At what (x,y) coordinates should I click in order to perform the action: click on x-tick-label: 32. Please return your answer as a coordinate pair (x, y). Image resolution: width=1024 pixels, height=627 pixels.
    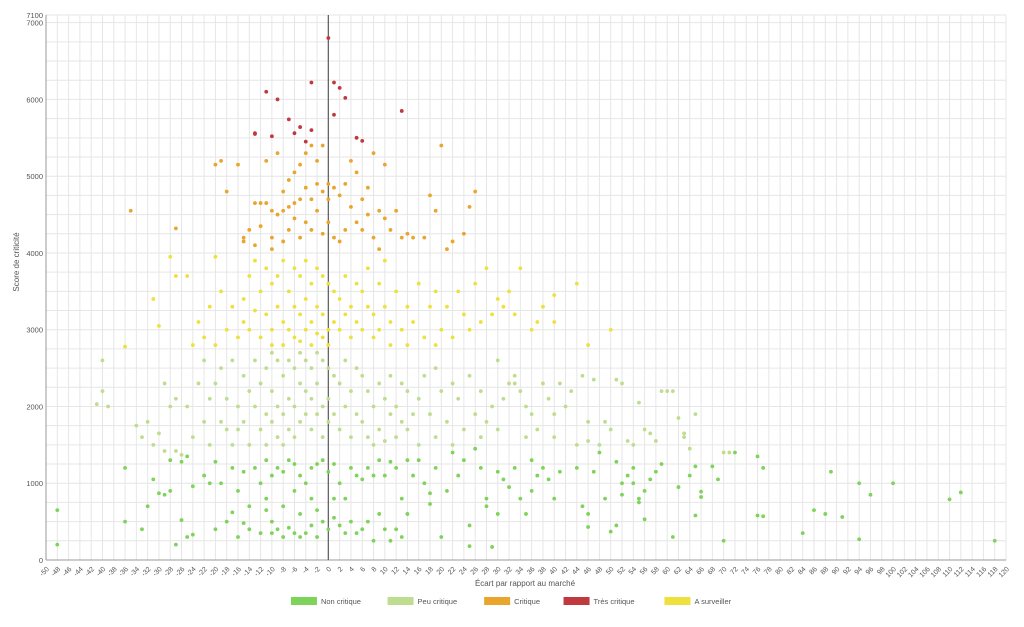
    Looking at the image, I should click on (508, 571).